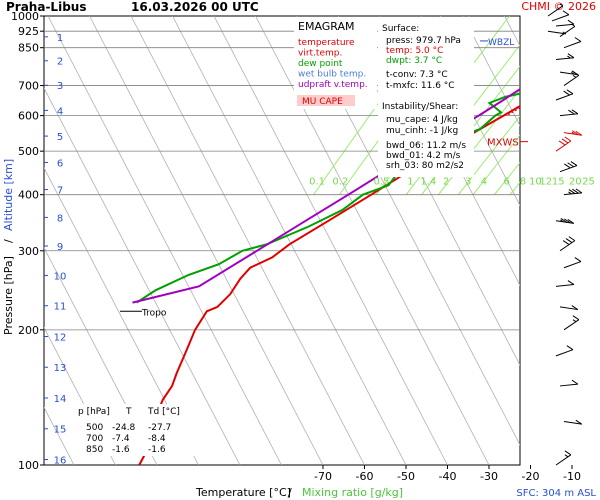 The width and height of the screenshot is (600, 500). Describe the element at coordinates (94, 450) in the screenshot. I see `table-cell: 850` at that location.